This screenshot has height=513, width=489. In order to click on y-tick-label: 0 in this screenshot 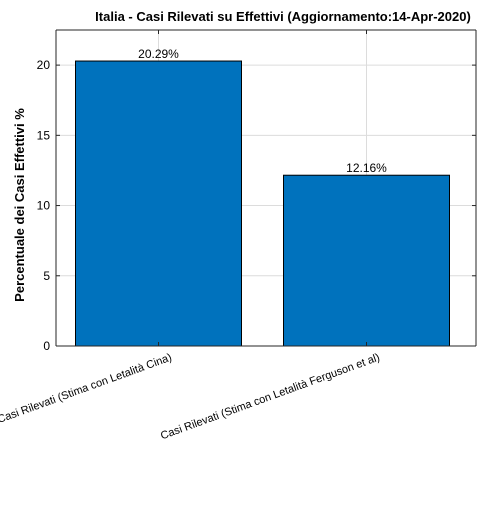, I will do `click(46, 346)`.